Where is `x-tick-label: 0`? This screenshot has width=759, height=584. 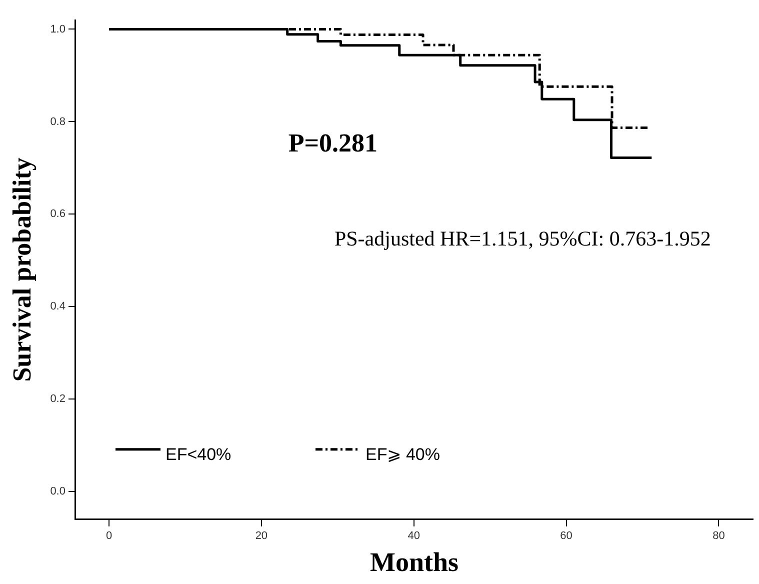
x-tick-label: 0 is located at coordinates (109, 536).